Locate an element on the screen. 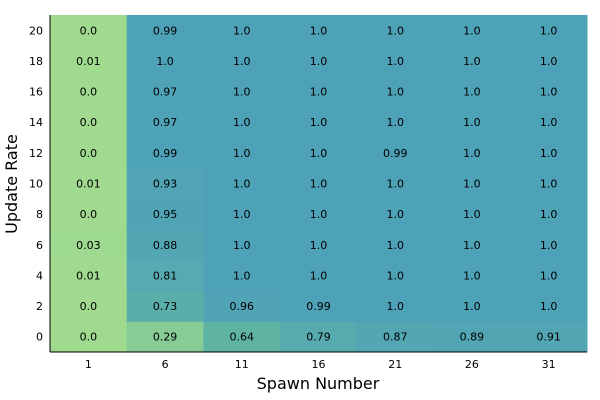  x-tick-label: 1 is located at coordinates (88, 364).